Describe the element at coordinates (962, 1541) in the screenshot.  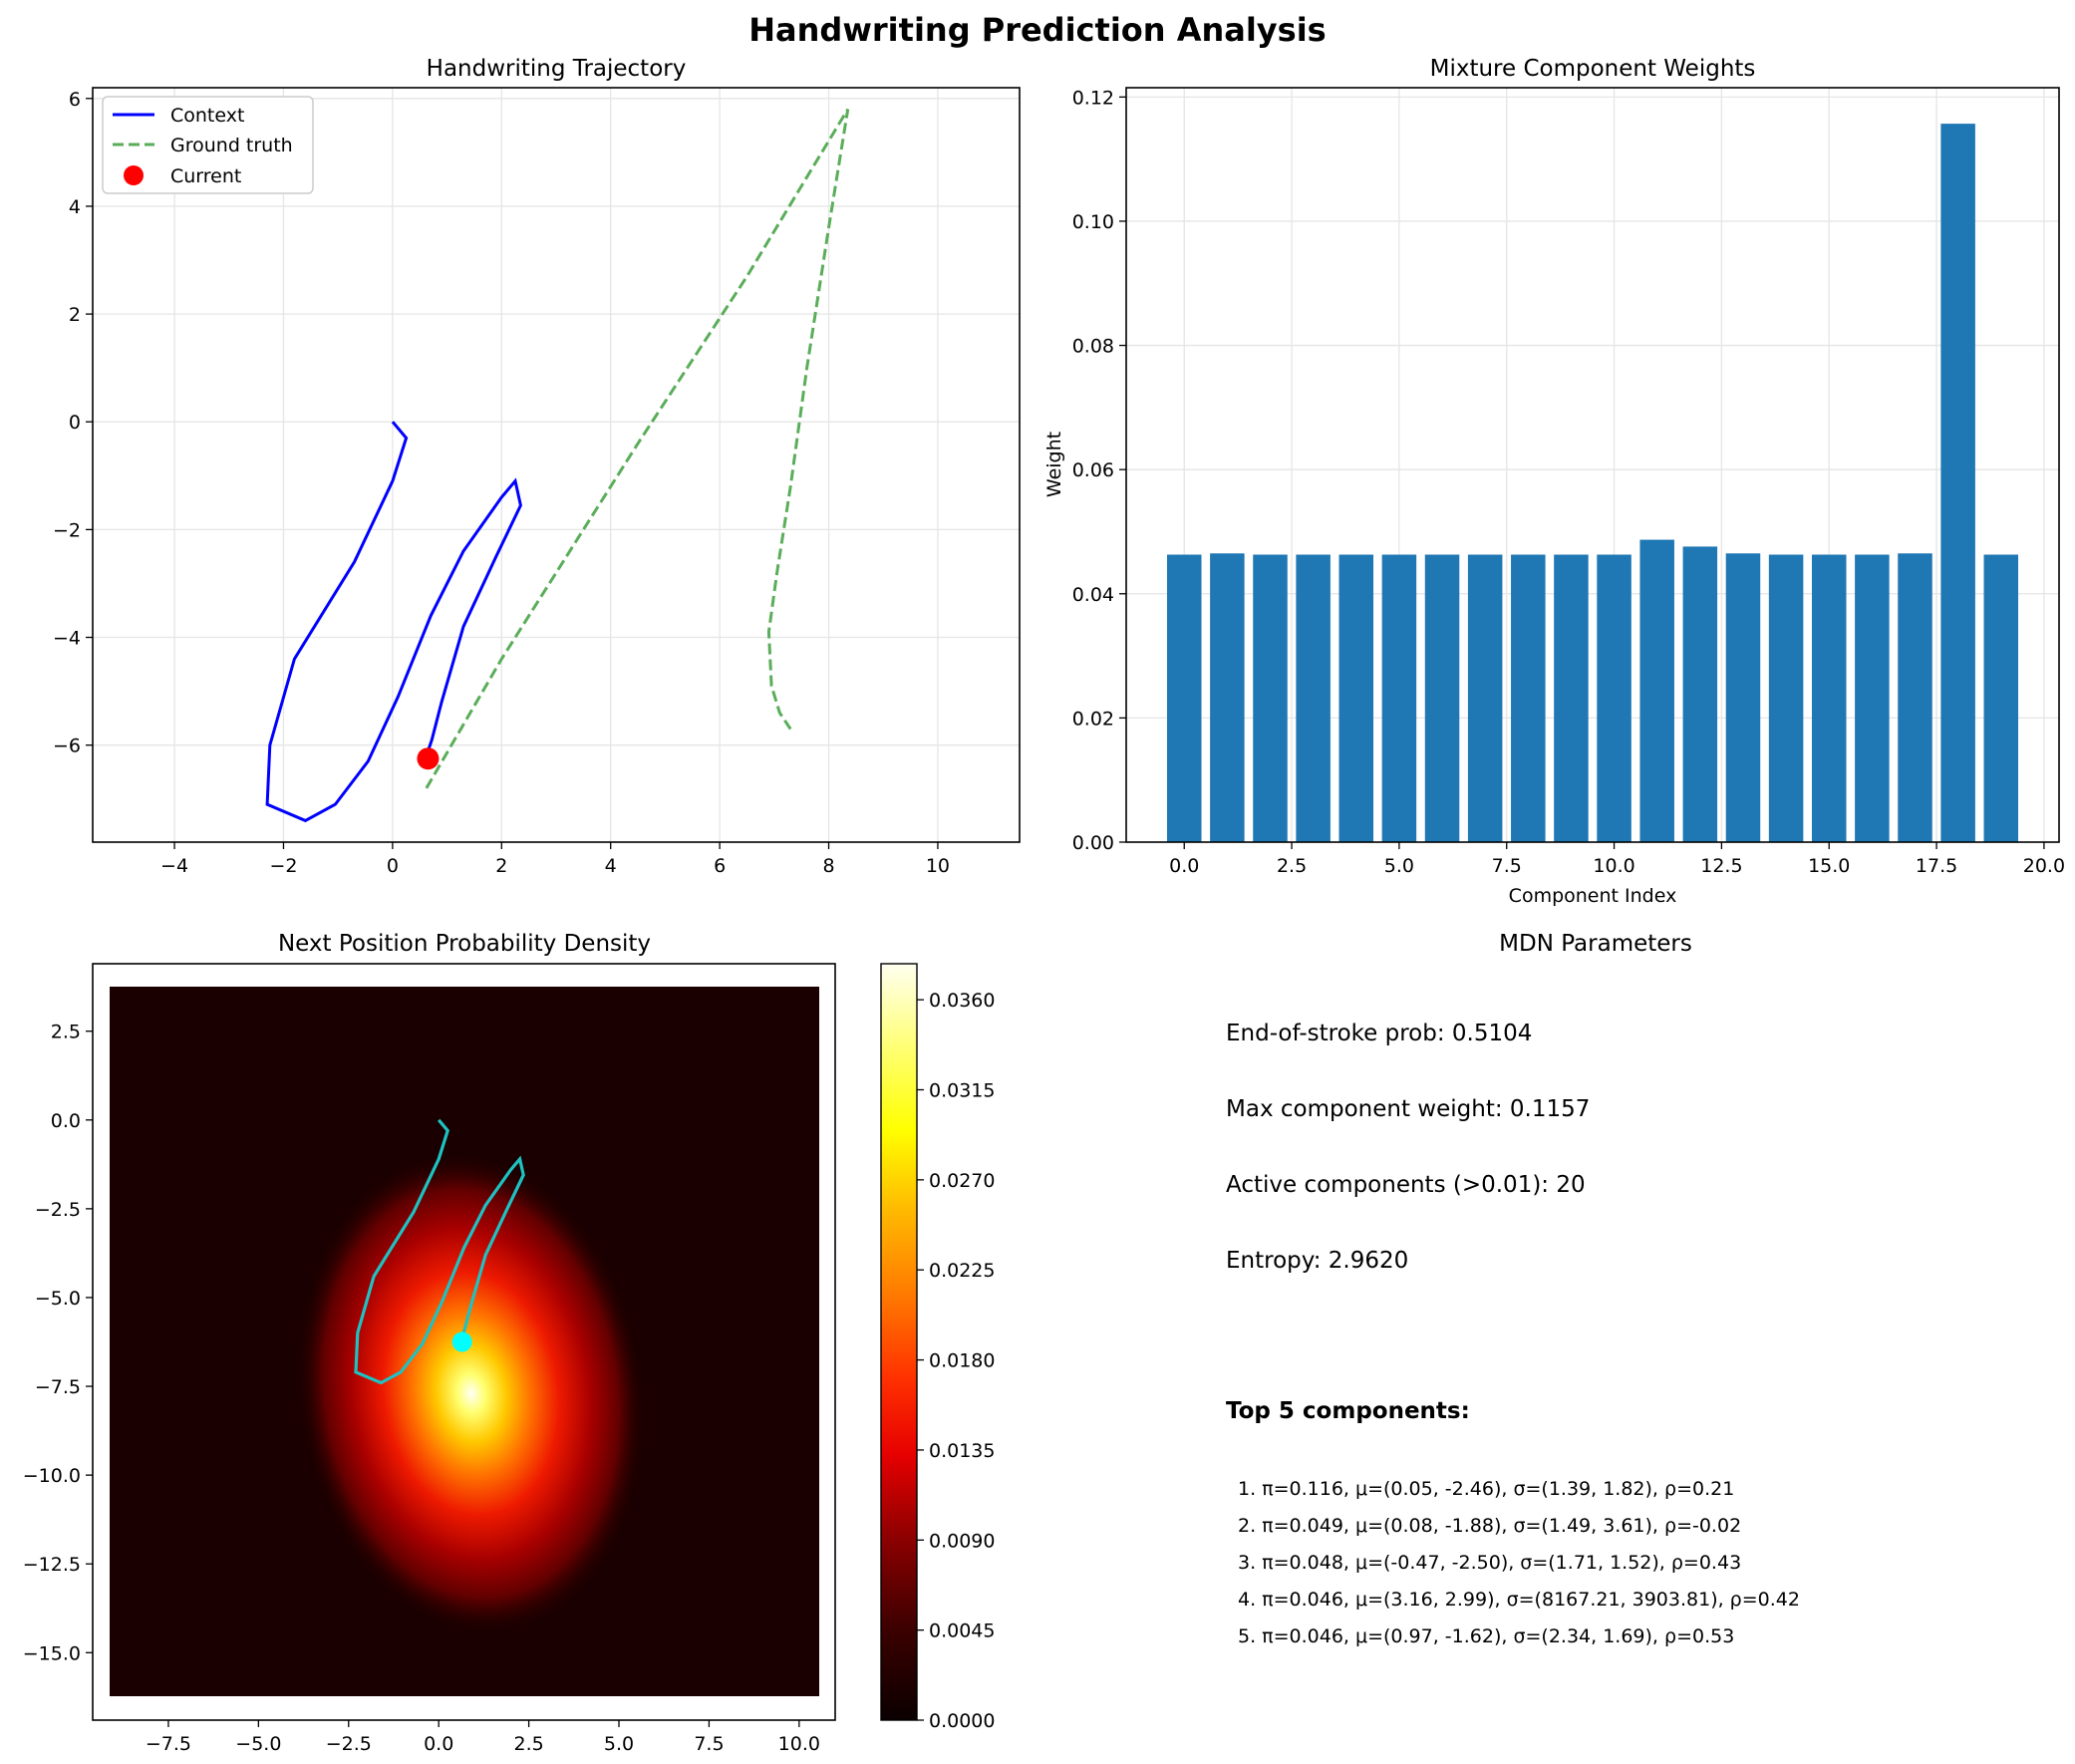
I see `colorbar-tick-label: 0.0090` at that location.